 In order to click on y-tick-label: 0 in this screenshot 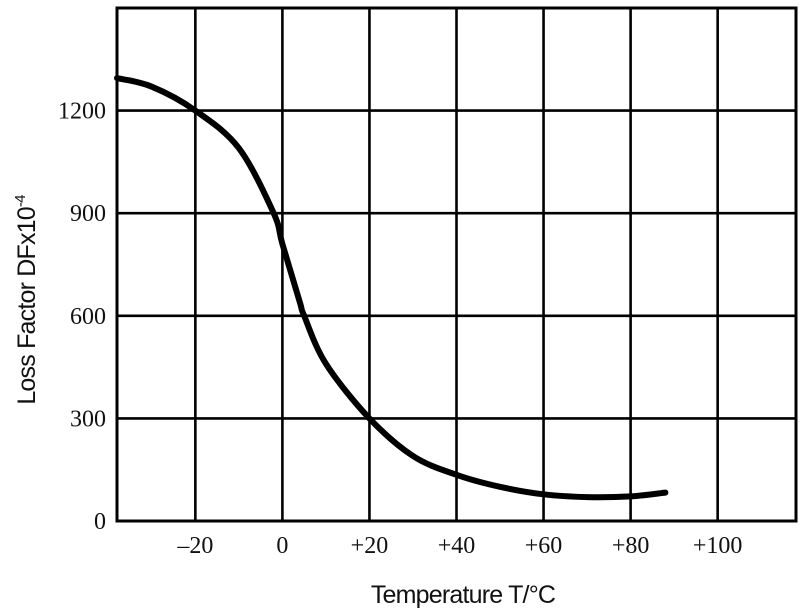, I will do `click(100, 522)`.